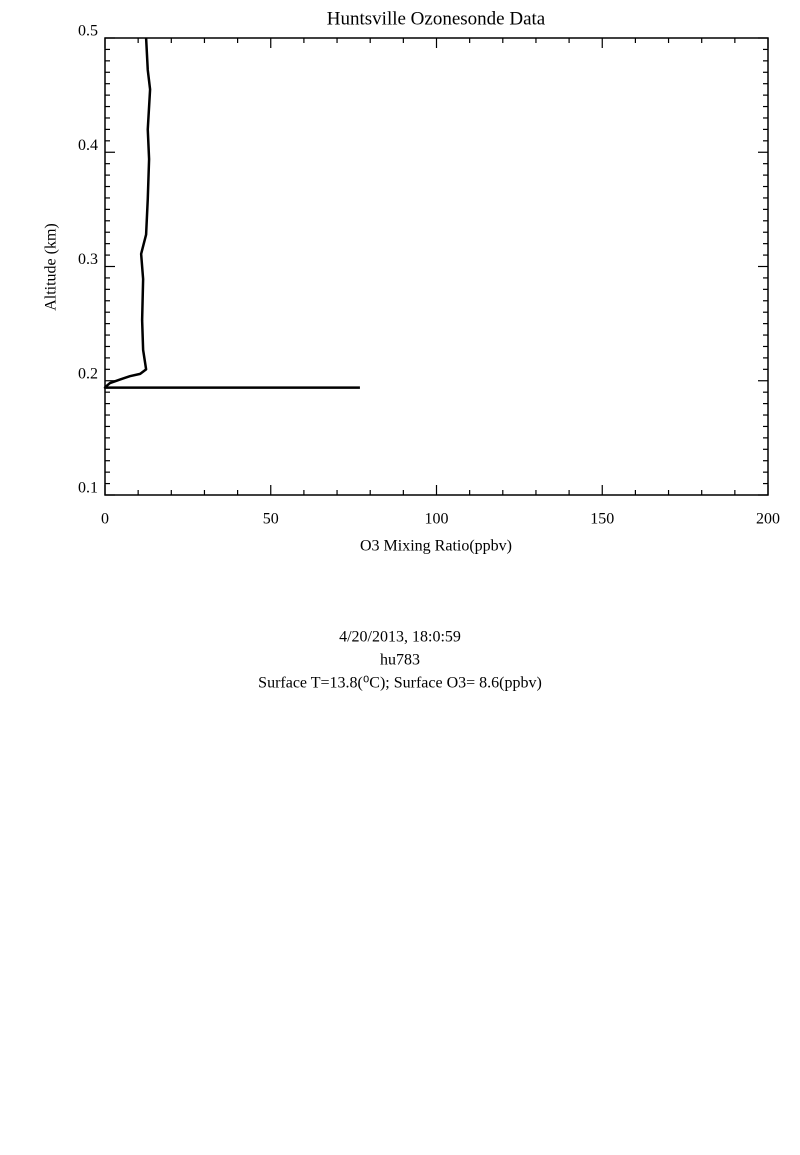  I want to click on annotation: hu783, so click(400, 660).